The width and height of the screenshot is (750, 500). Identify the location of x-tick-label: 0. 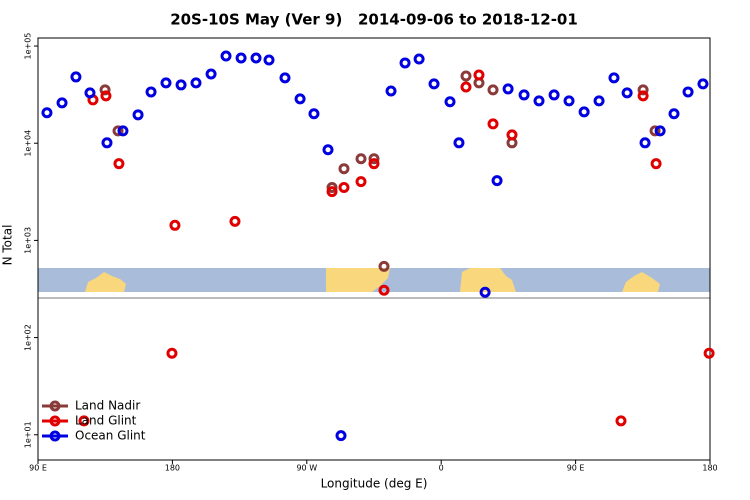
(441, 468).